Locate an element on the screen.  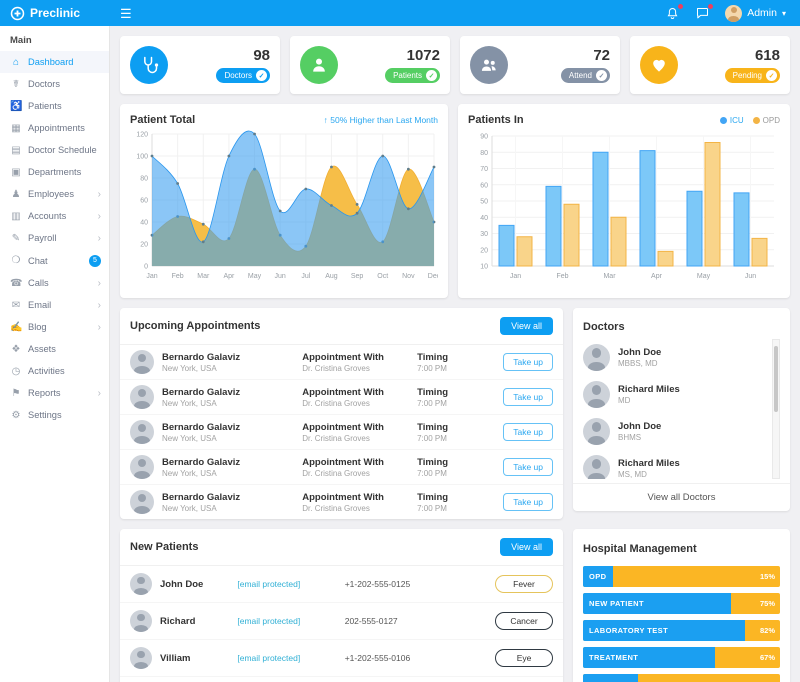
chat-icon: ❍ is located at coordinates (16, 260).